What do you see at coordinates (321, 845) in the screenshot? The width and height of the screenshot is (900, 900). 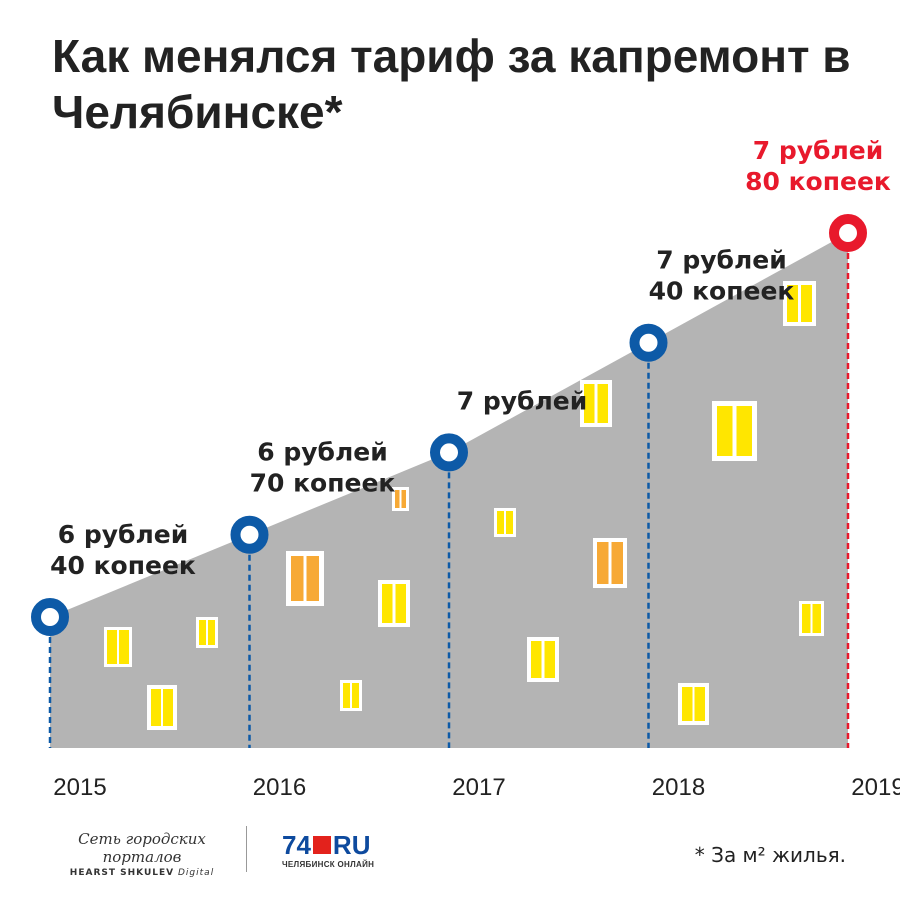 I see `brand-logo-square-icon` at bounding box center [321, 845].